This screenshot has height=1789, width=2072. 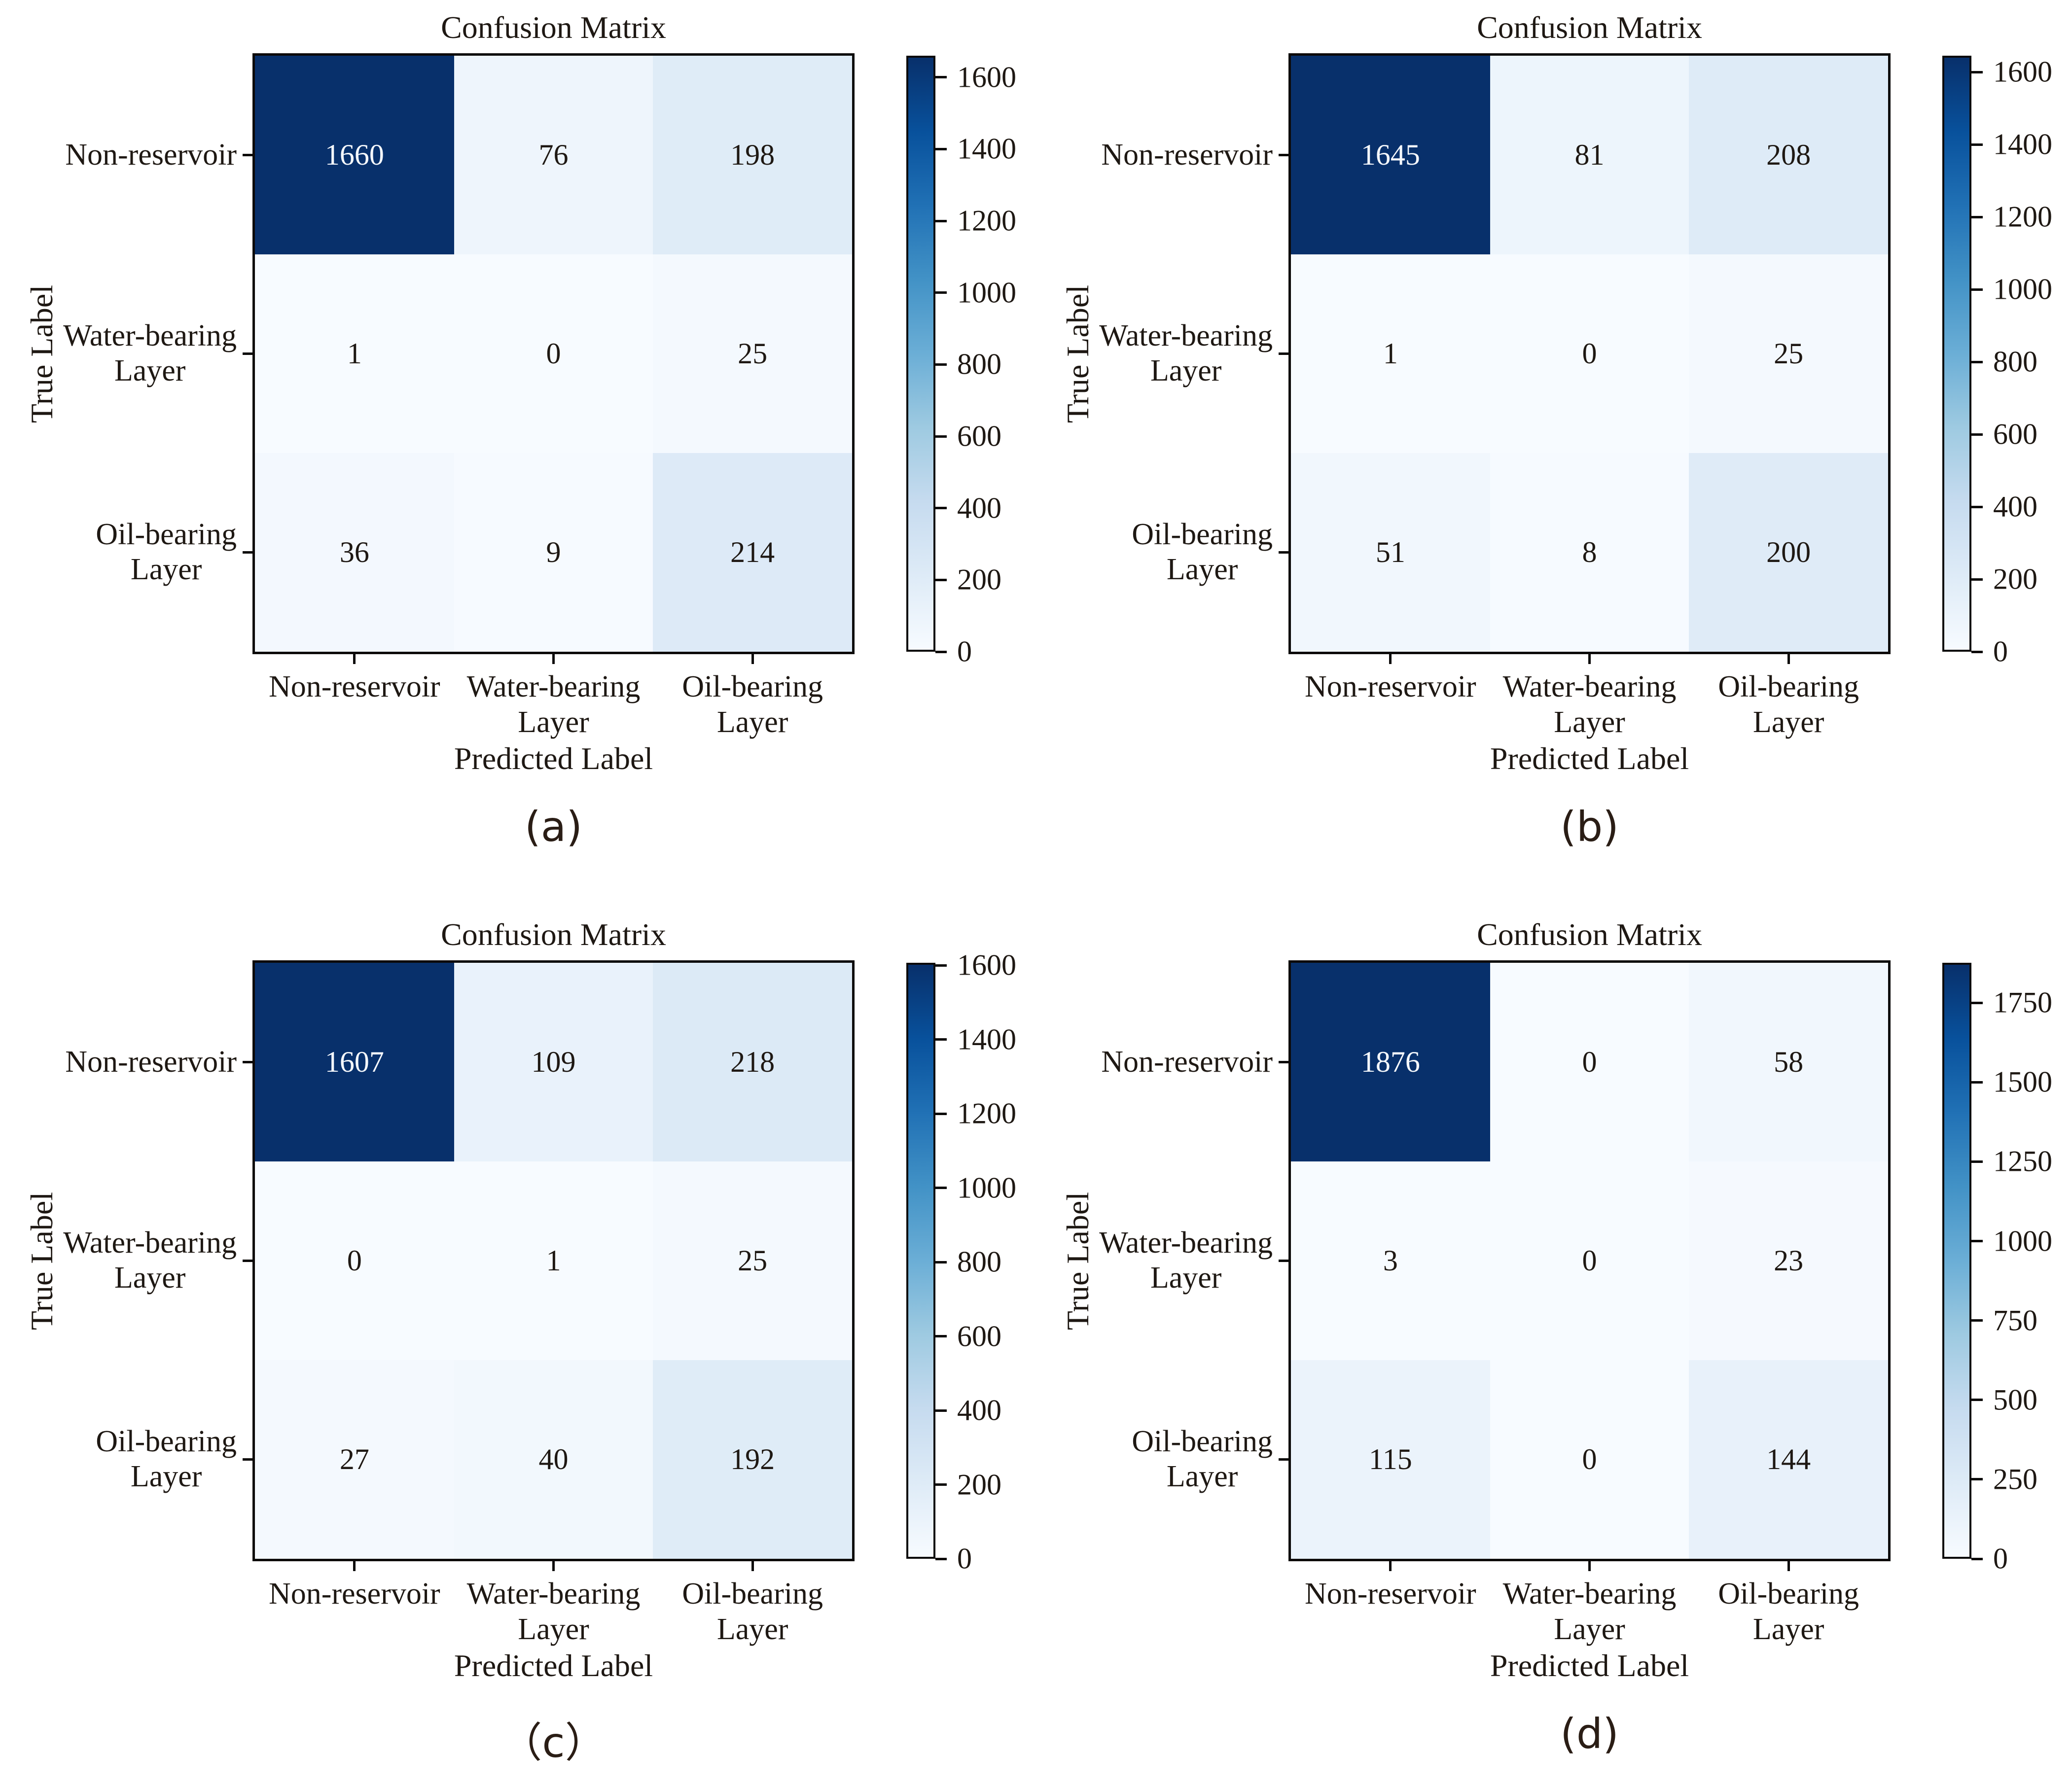 I want to click on cell-value: 1645, so click(x=1390, y=155).